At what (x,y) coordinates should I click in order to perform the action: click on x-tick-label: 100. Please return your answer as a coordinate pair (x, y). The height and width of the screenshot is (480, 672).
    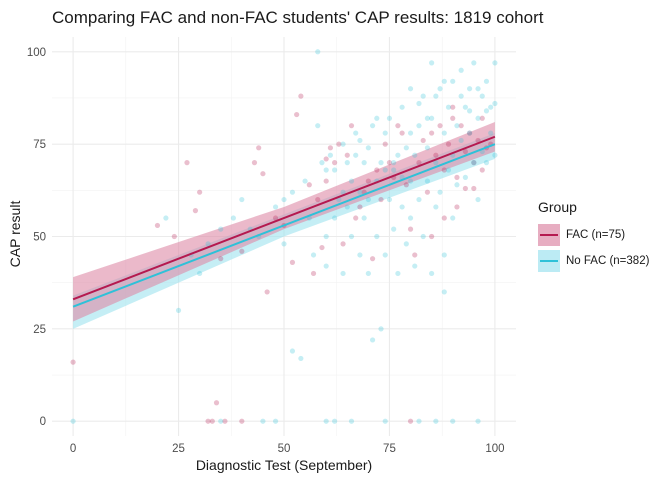
    Looking at the image, I should click on (494, 449).